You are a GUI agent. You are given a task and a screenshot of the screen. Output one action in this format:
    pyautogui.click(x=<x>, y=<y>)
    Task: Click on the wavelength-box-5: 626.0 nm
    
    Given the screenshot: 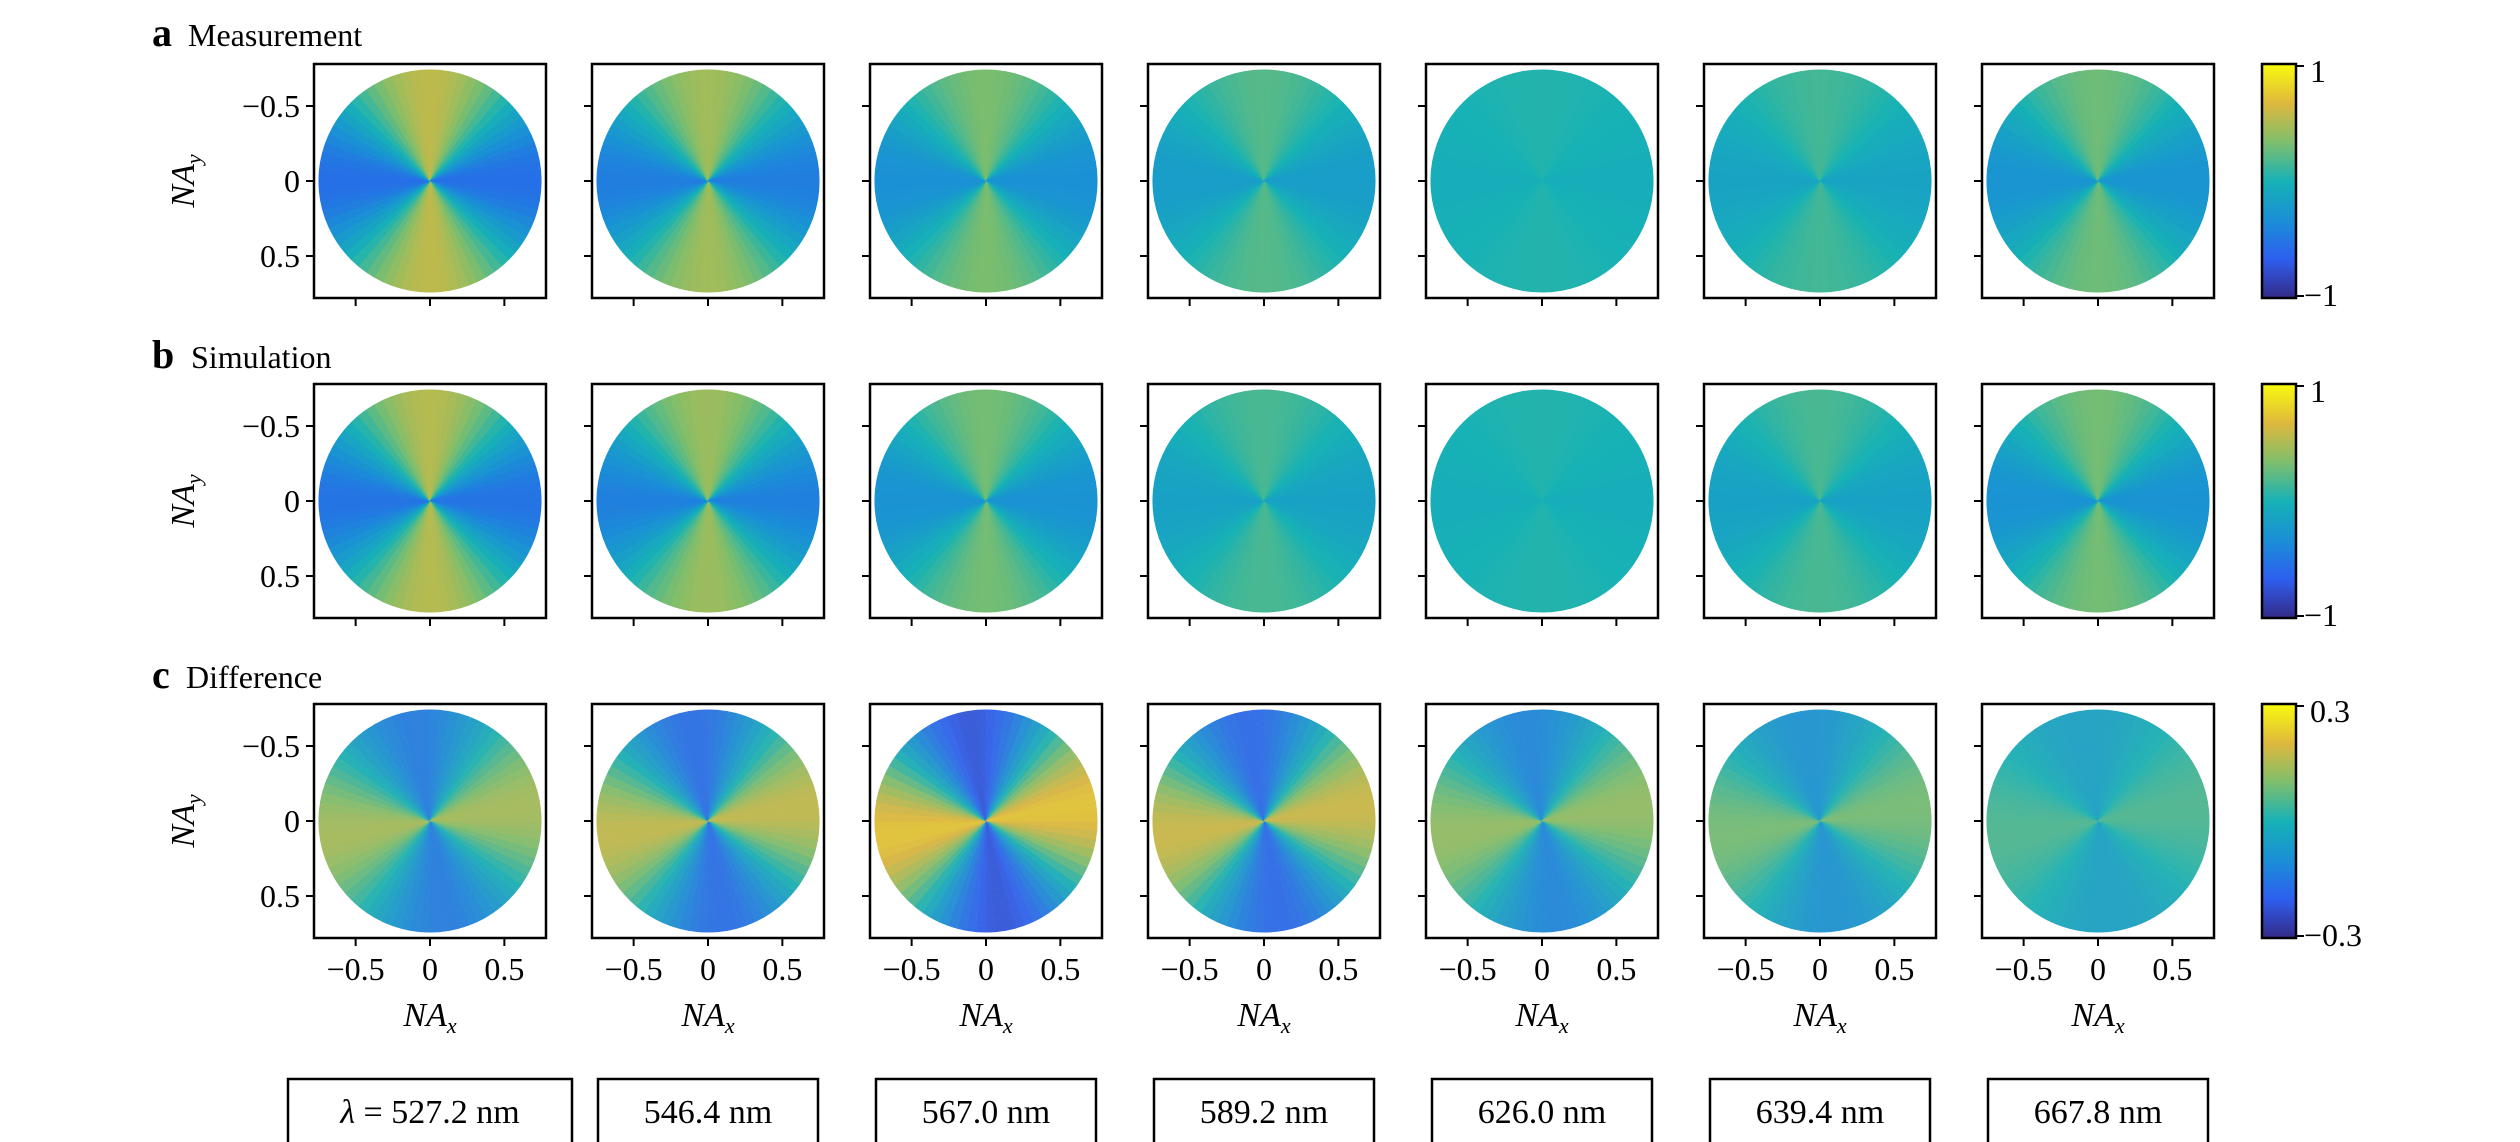 What is the action you would take?
    pyautogui.click(x=1542, y=1109)
    